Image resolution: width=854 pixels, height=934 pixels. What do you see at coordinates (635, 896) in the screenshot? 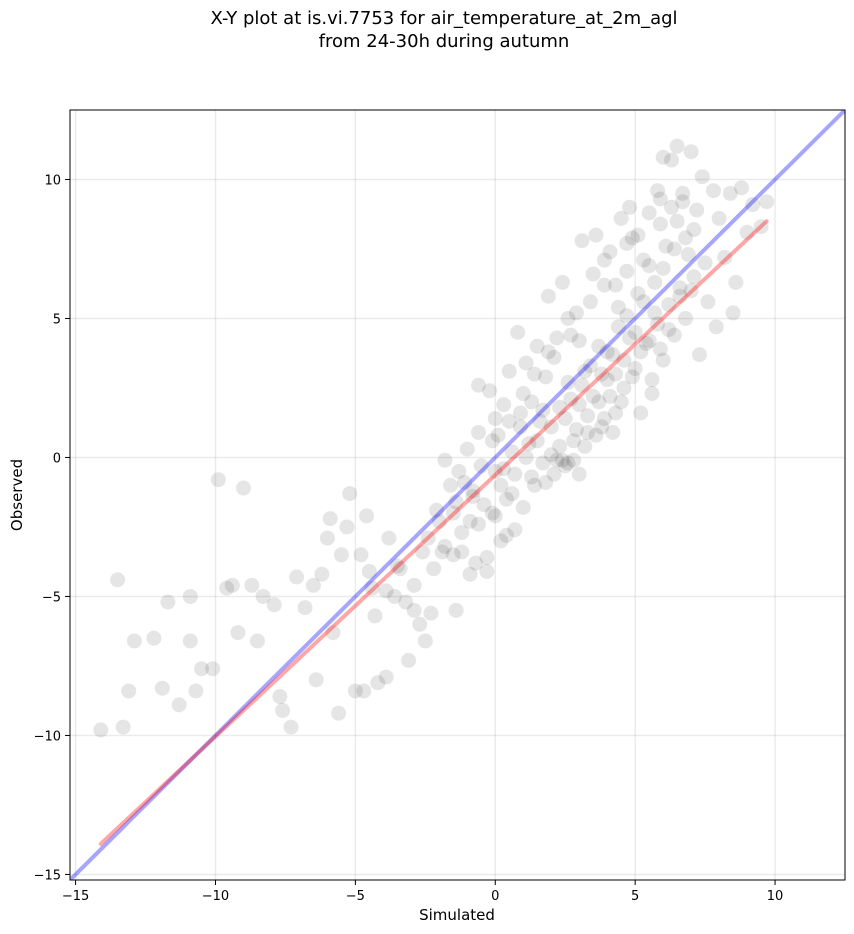
I see `x-tick-label: 5` at bounding box center [635, 896].